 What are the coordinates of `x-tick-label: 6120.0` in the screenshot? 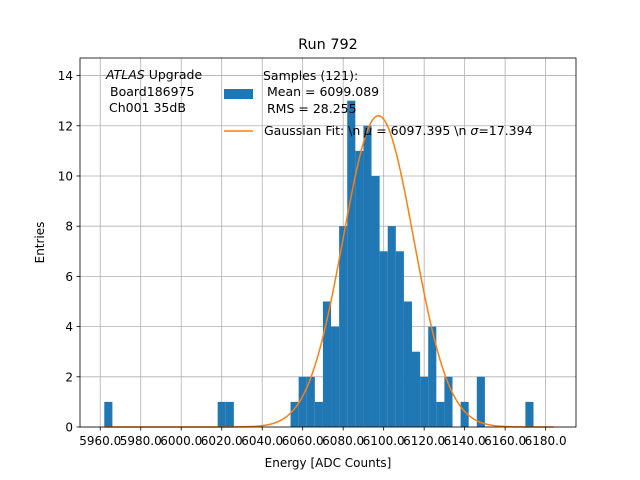 It's located at (424, 441).